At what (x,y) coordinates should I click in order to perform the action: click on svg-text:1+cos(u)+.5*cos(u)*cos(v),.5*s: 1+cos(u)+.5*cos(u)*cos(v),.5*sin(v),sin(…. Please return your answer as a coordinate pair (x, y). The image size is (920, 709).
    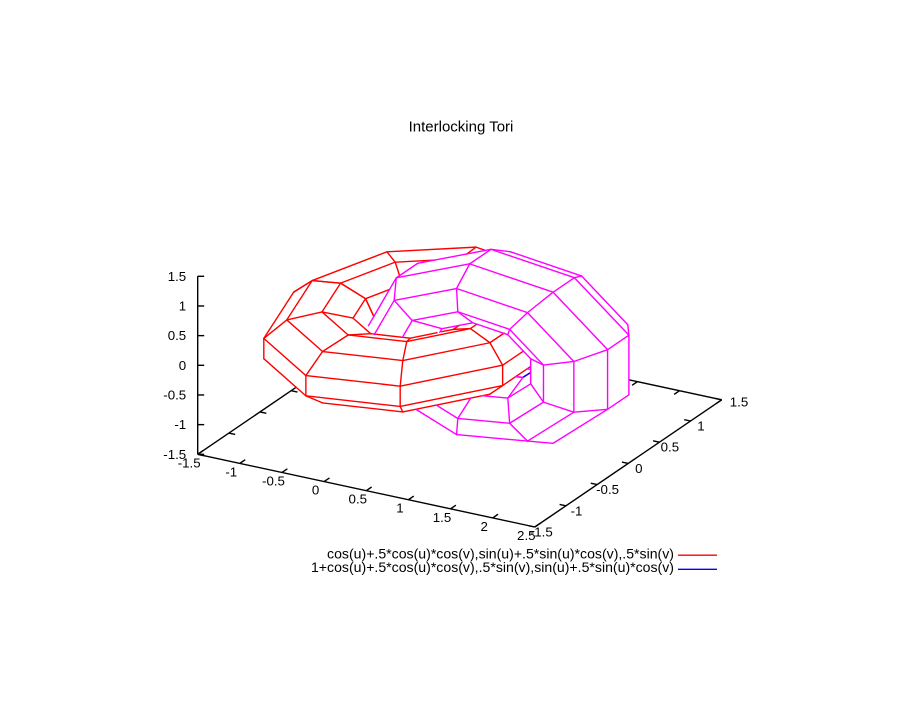
    Looking at the image, I should click on (492, 567).